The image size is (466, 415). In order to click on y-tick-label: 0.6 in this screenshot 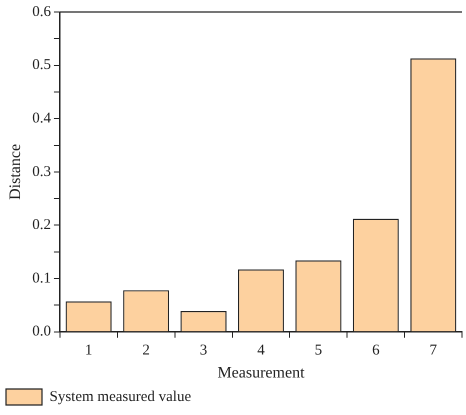, I will do `click(42, 12)`.